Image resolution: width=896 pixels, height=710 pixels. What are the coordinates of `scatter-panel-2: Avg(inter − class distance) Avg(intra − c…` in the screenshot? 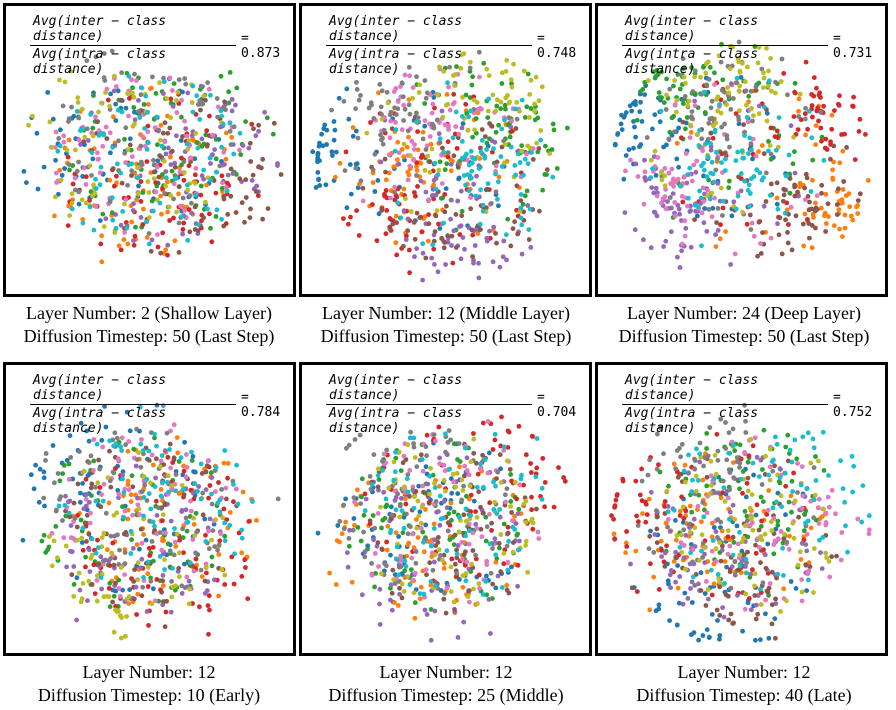 It's located at (445, 150).